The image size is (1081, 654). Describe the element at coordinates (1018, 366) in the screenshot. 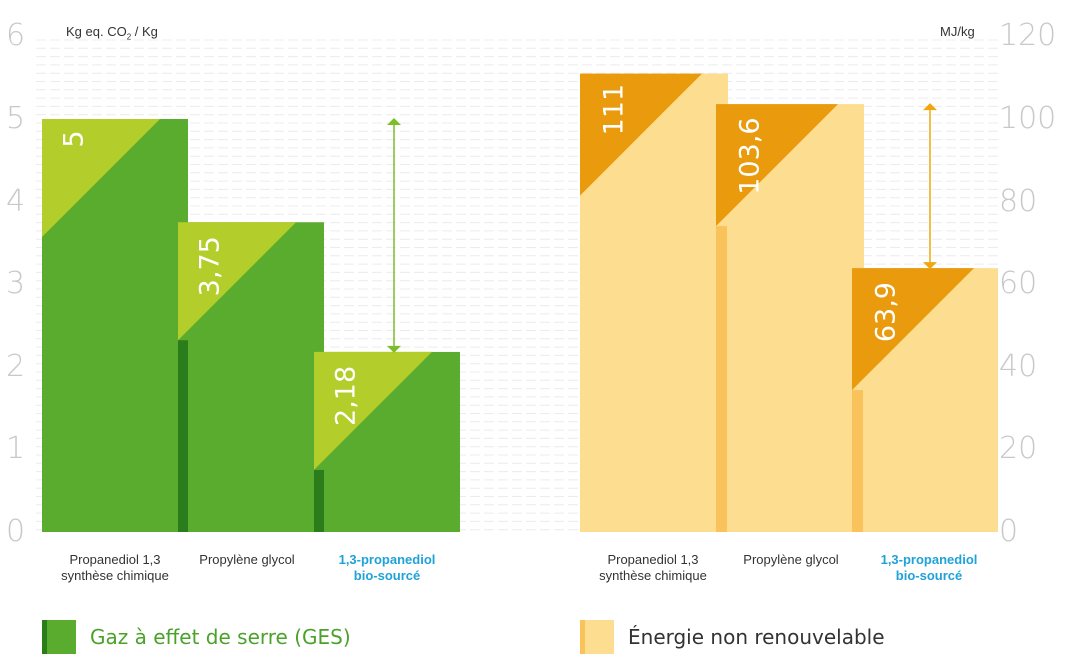

I see `energy-y-tick: 40` at that location.